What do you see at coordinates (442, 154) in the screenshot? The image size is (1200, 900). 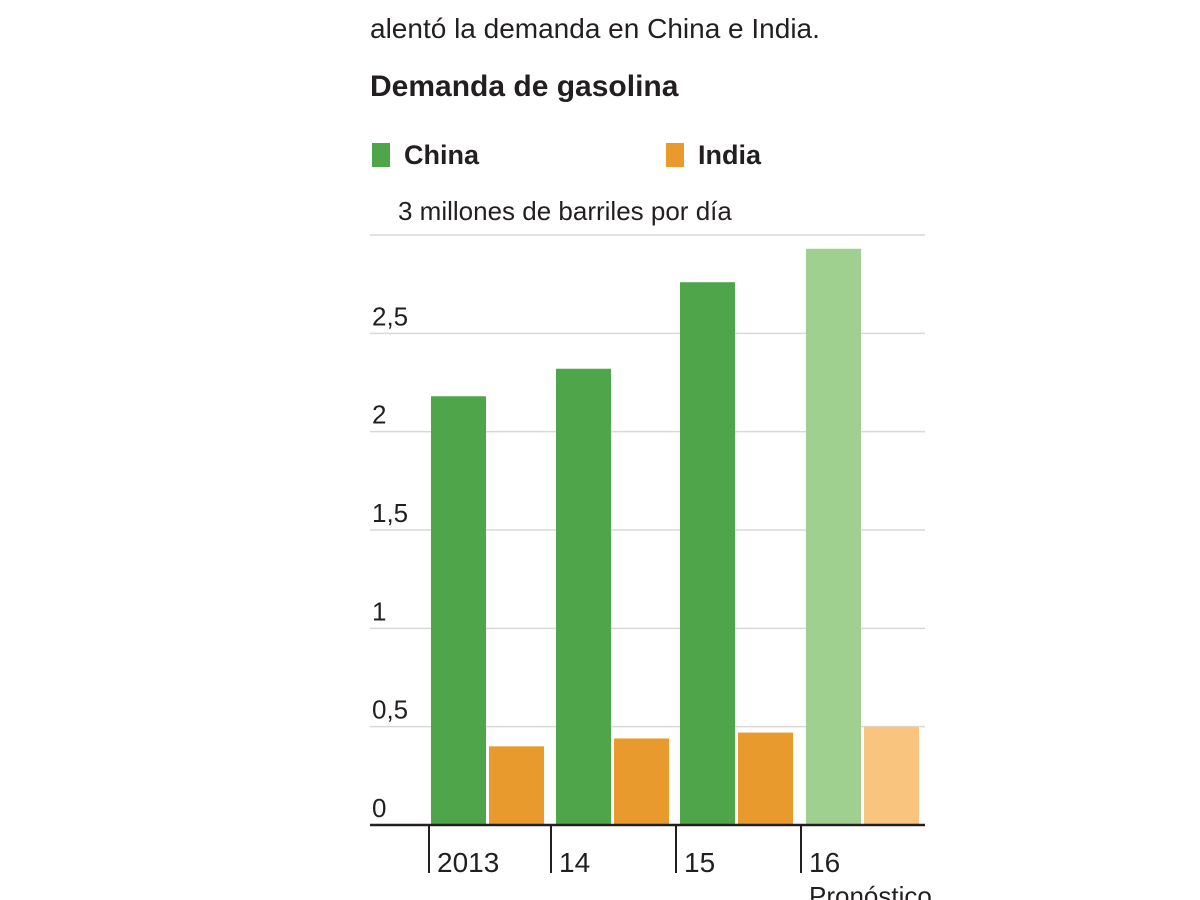 I see `legend-label-china: China` at bounding box center [442, 154].